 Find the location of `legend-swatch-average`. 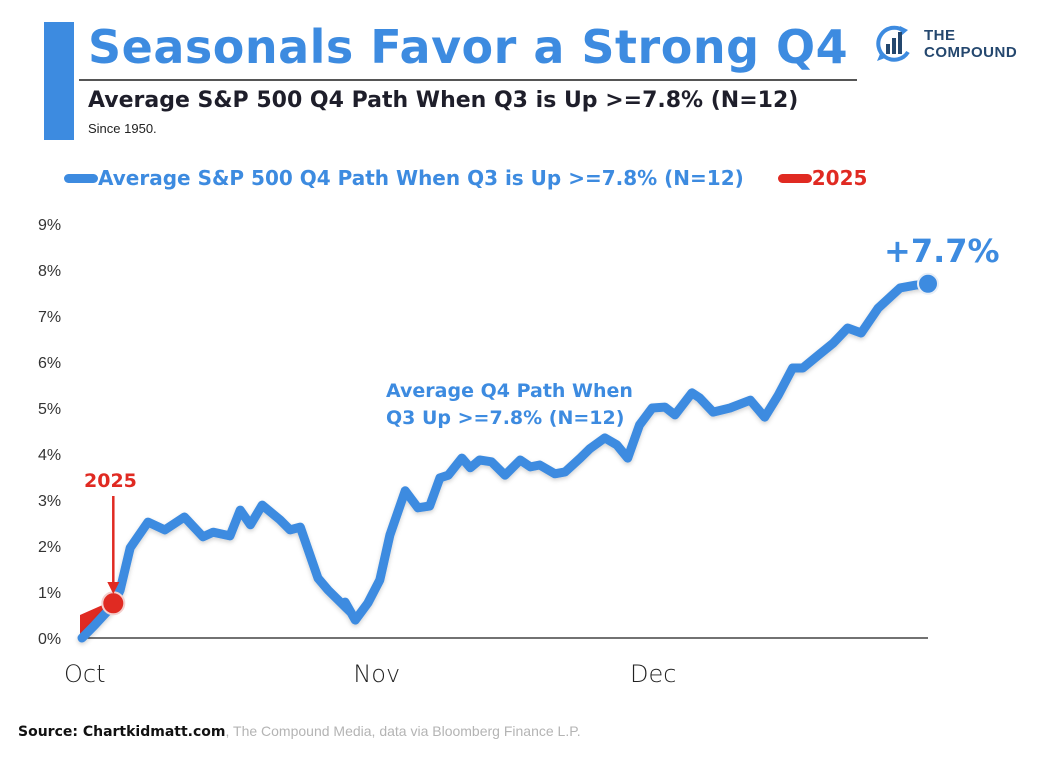

legend-swatch-average is located at coordinates (81, 178).